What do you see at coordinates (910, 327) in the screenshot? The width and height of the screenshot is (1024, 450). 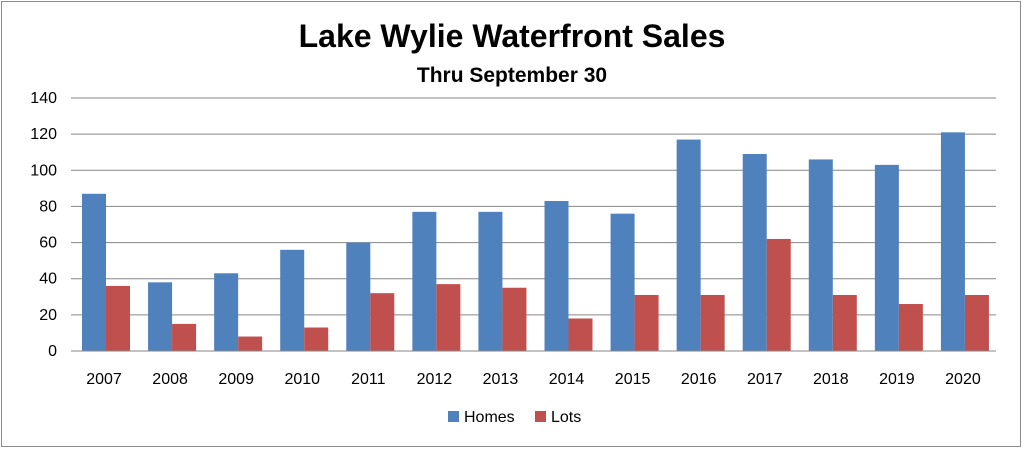 I see `bar-lots-2019` at bounding box center [910, 327].